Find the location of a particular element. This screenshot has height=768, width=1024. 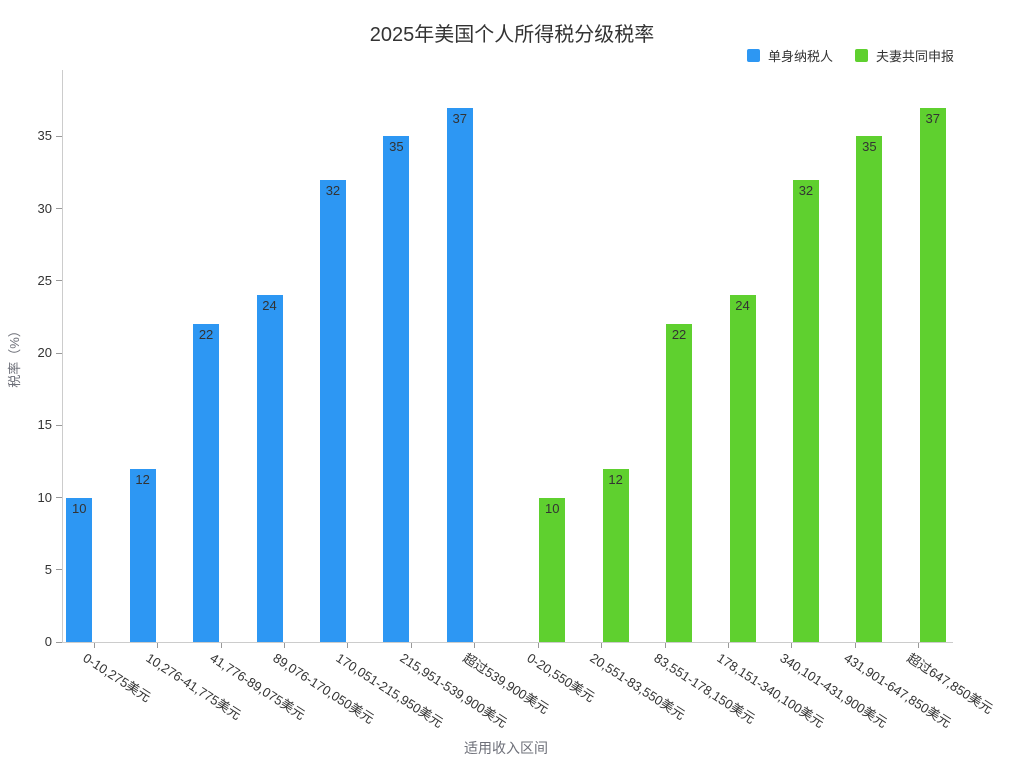

y-axis-line is located at coordinates (62, 356).